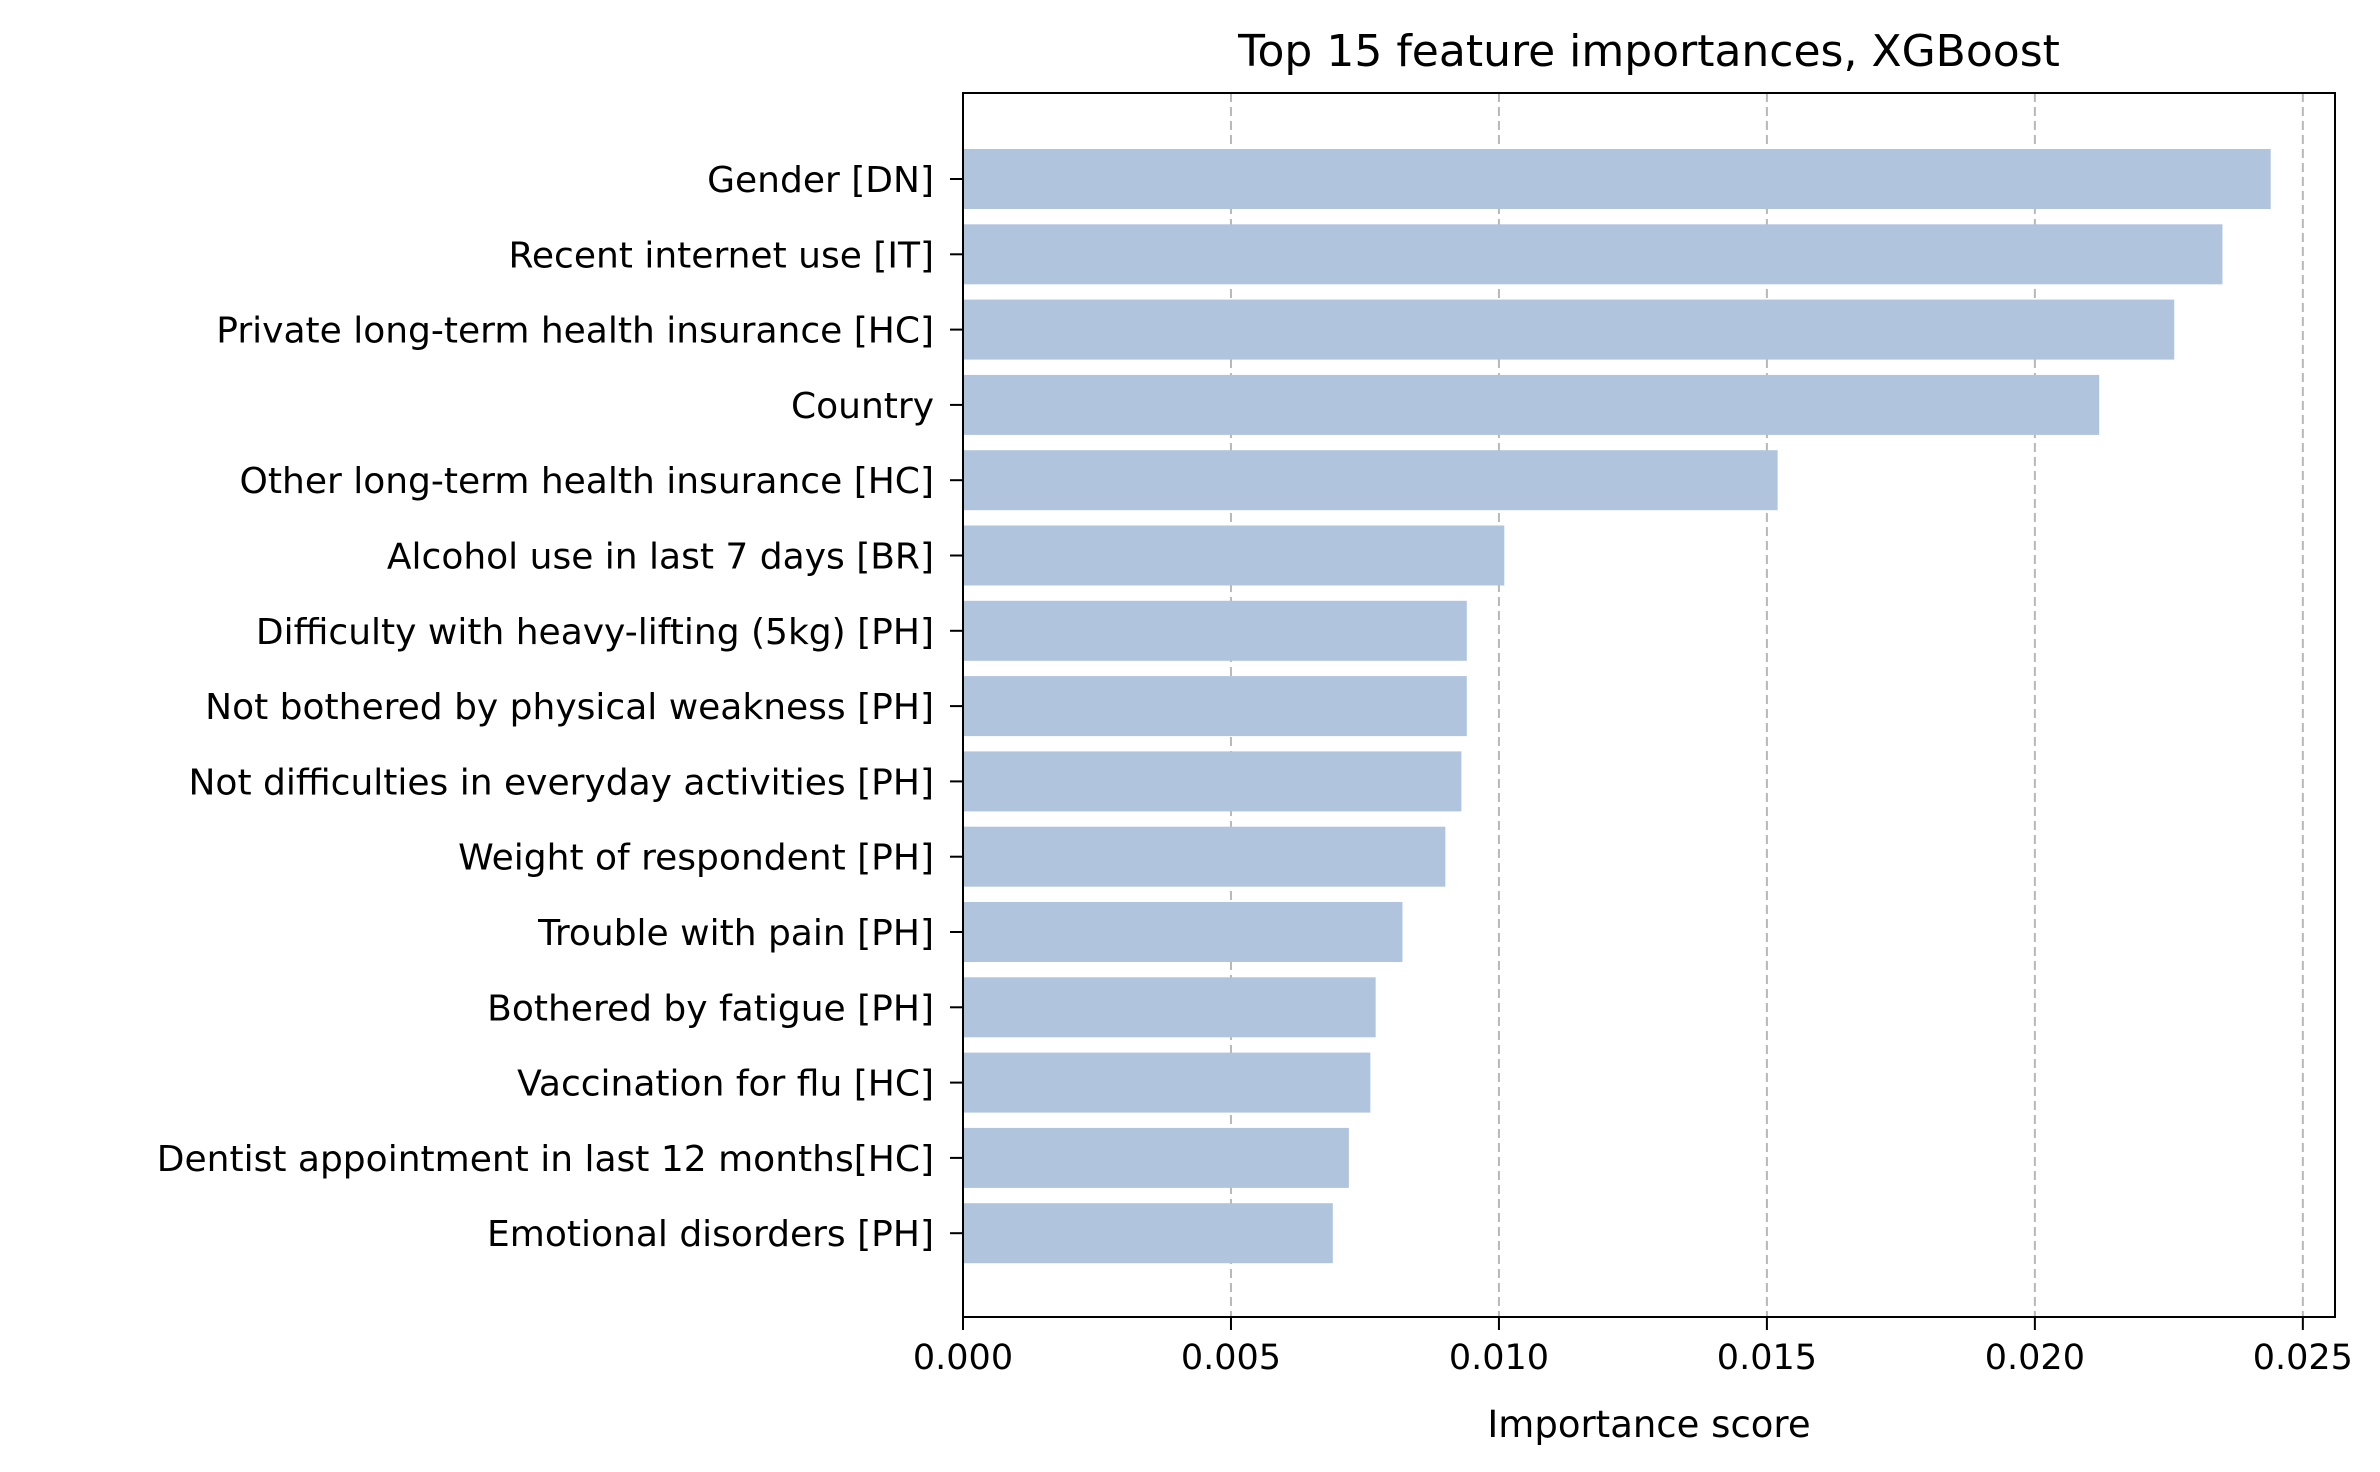 Image resolution: width=2380 pixels, height=1472 pixels. What do you see at coordinates (1648, 51) in the screenshot?
I see `chart-title: Top 15 feature importances, XGBoost` at bounding box center [1648, 51].